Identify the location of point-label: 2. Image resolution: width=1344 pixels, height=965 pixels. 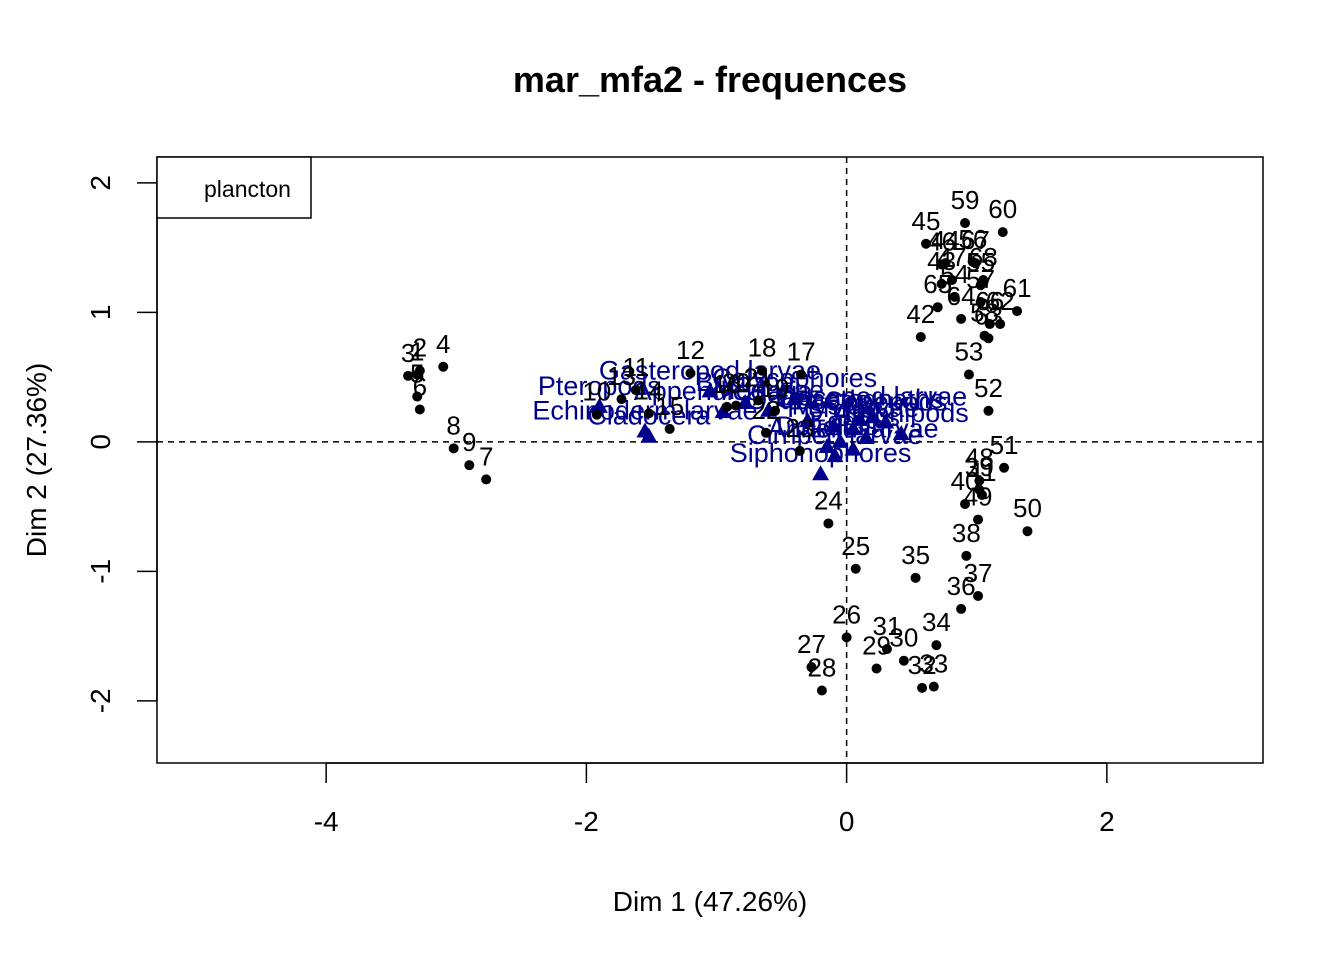
(420, 348).